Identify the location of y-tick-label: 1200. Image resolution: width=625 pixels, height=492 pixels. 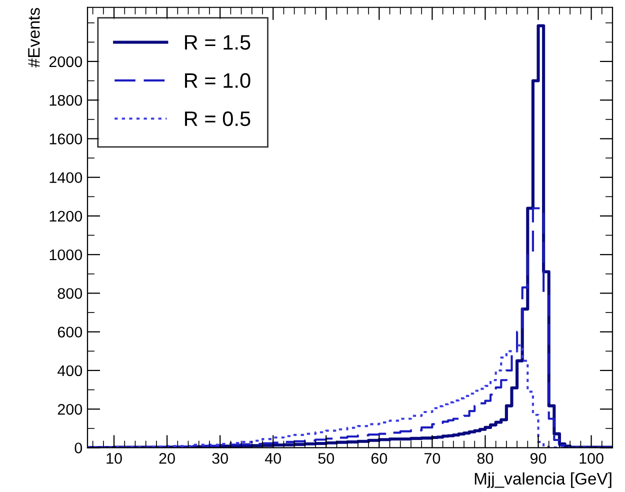
(66, 216).